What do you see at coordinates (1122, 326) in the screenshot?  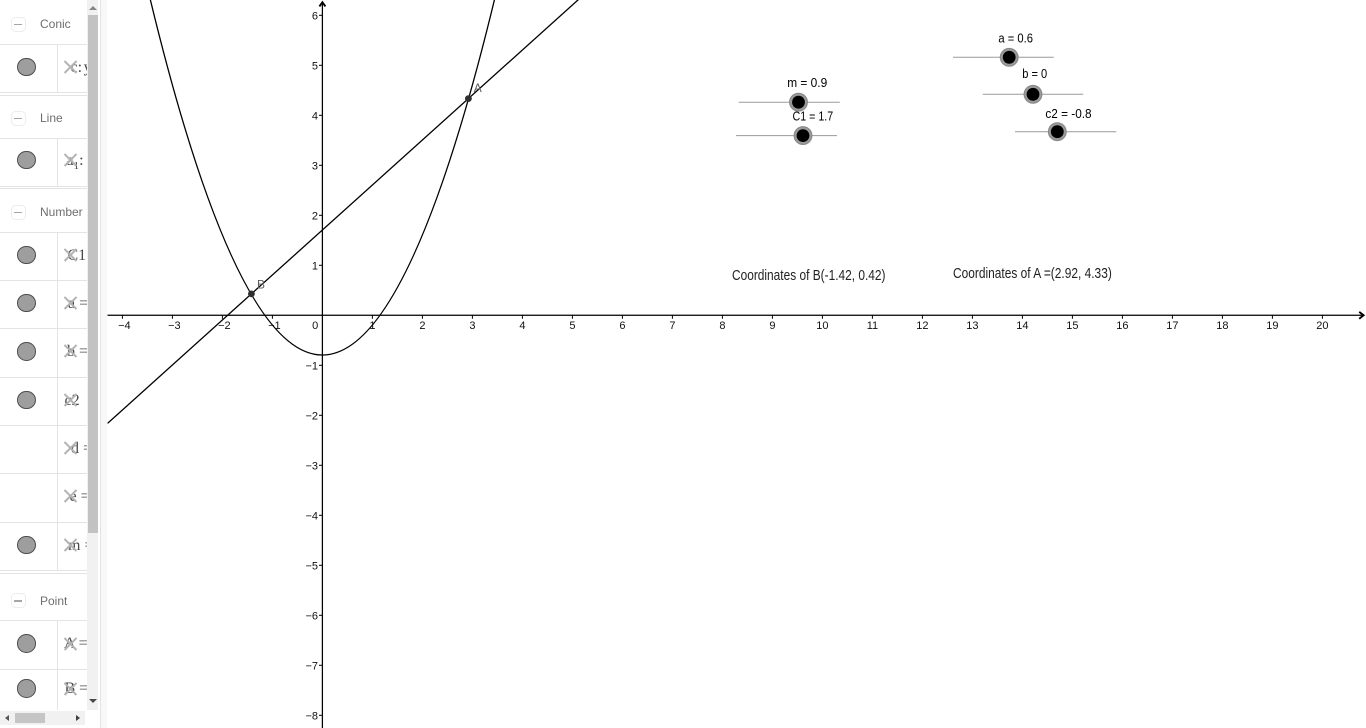 I see `svg-text: 16` at bounding box center [1122, 326].